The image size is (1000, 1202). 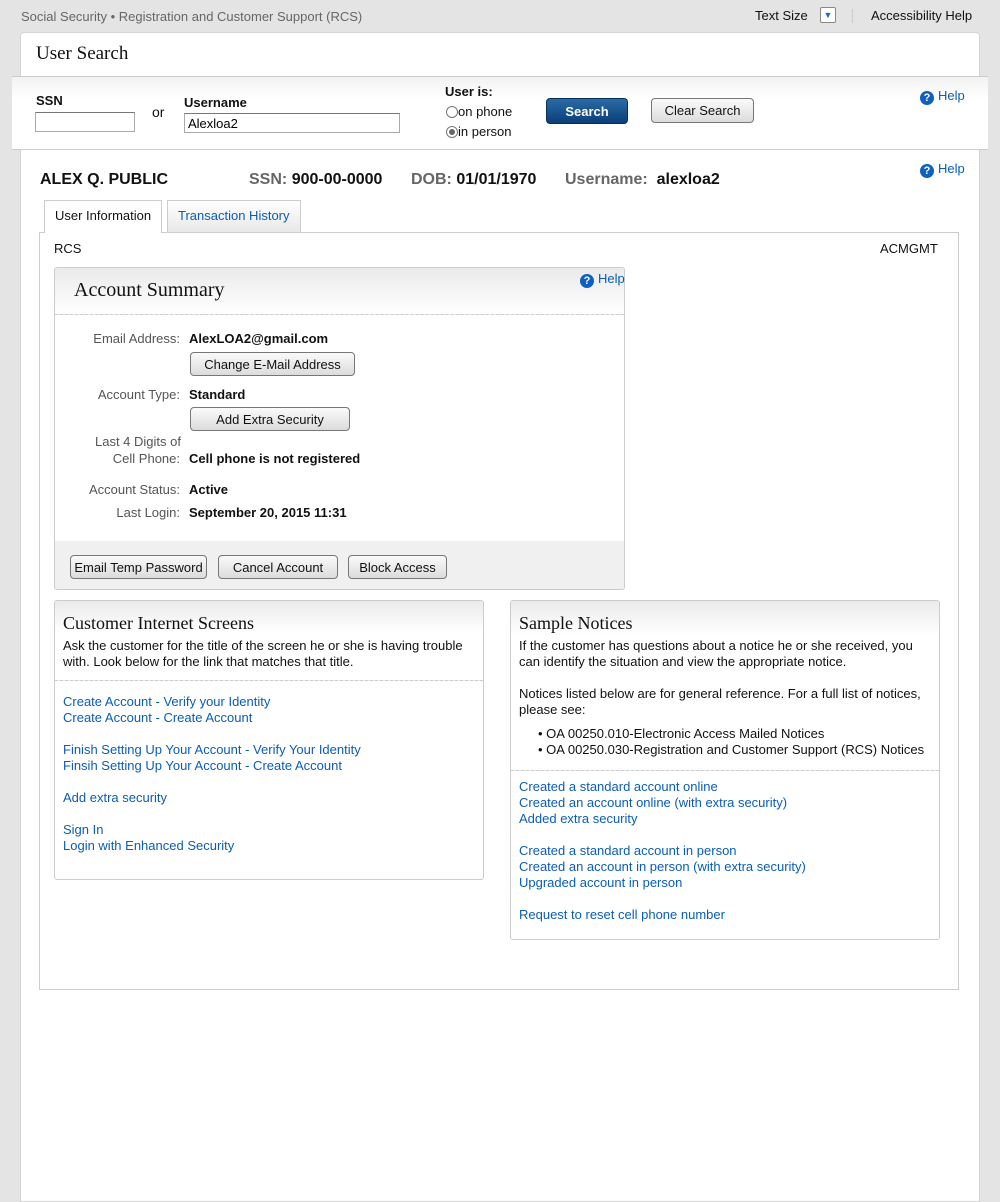 I want to click on radio-icon, so click(x=452, y=112).